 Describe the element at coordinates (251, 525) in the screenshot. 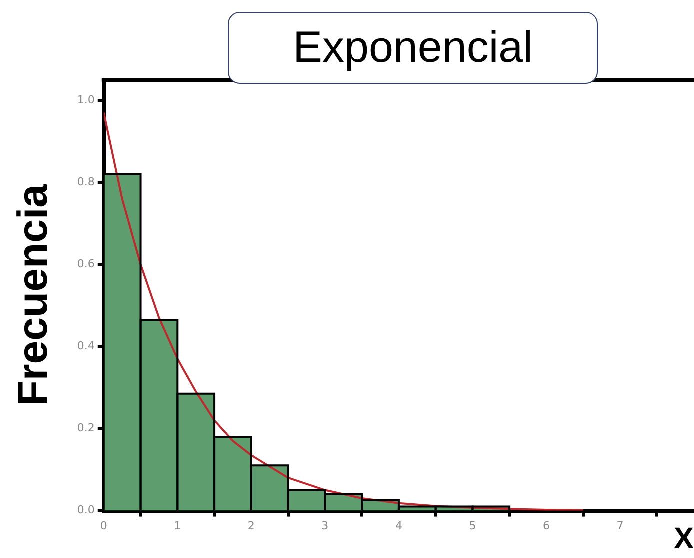

I see `x-tick-label: 2` at that location.